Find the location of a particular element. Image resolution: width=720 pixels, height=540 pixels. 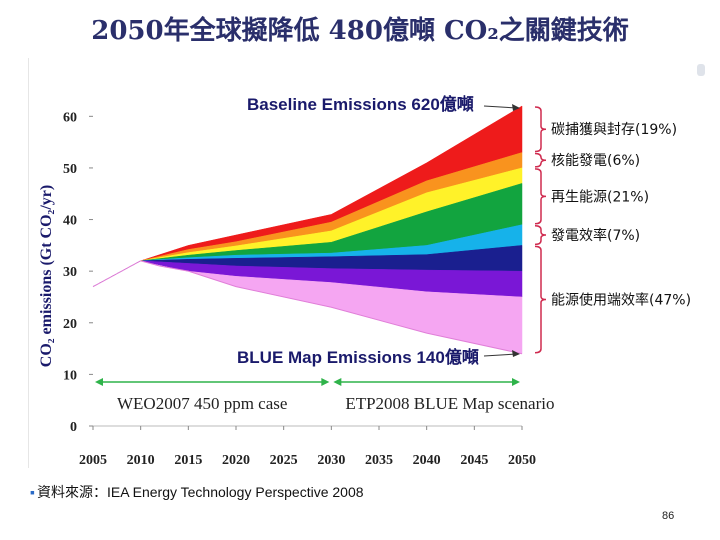

y-tick-label: 10 is located at coordinates (70, 375).